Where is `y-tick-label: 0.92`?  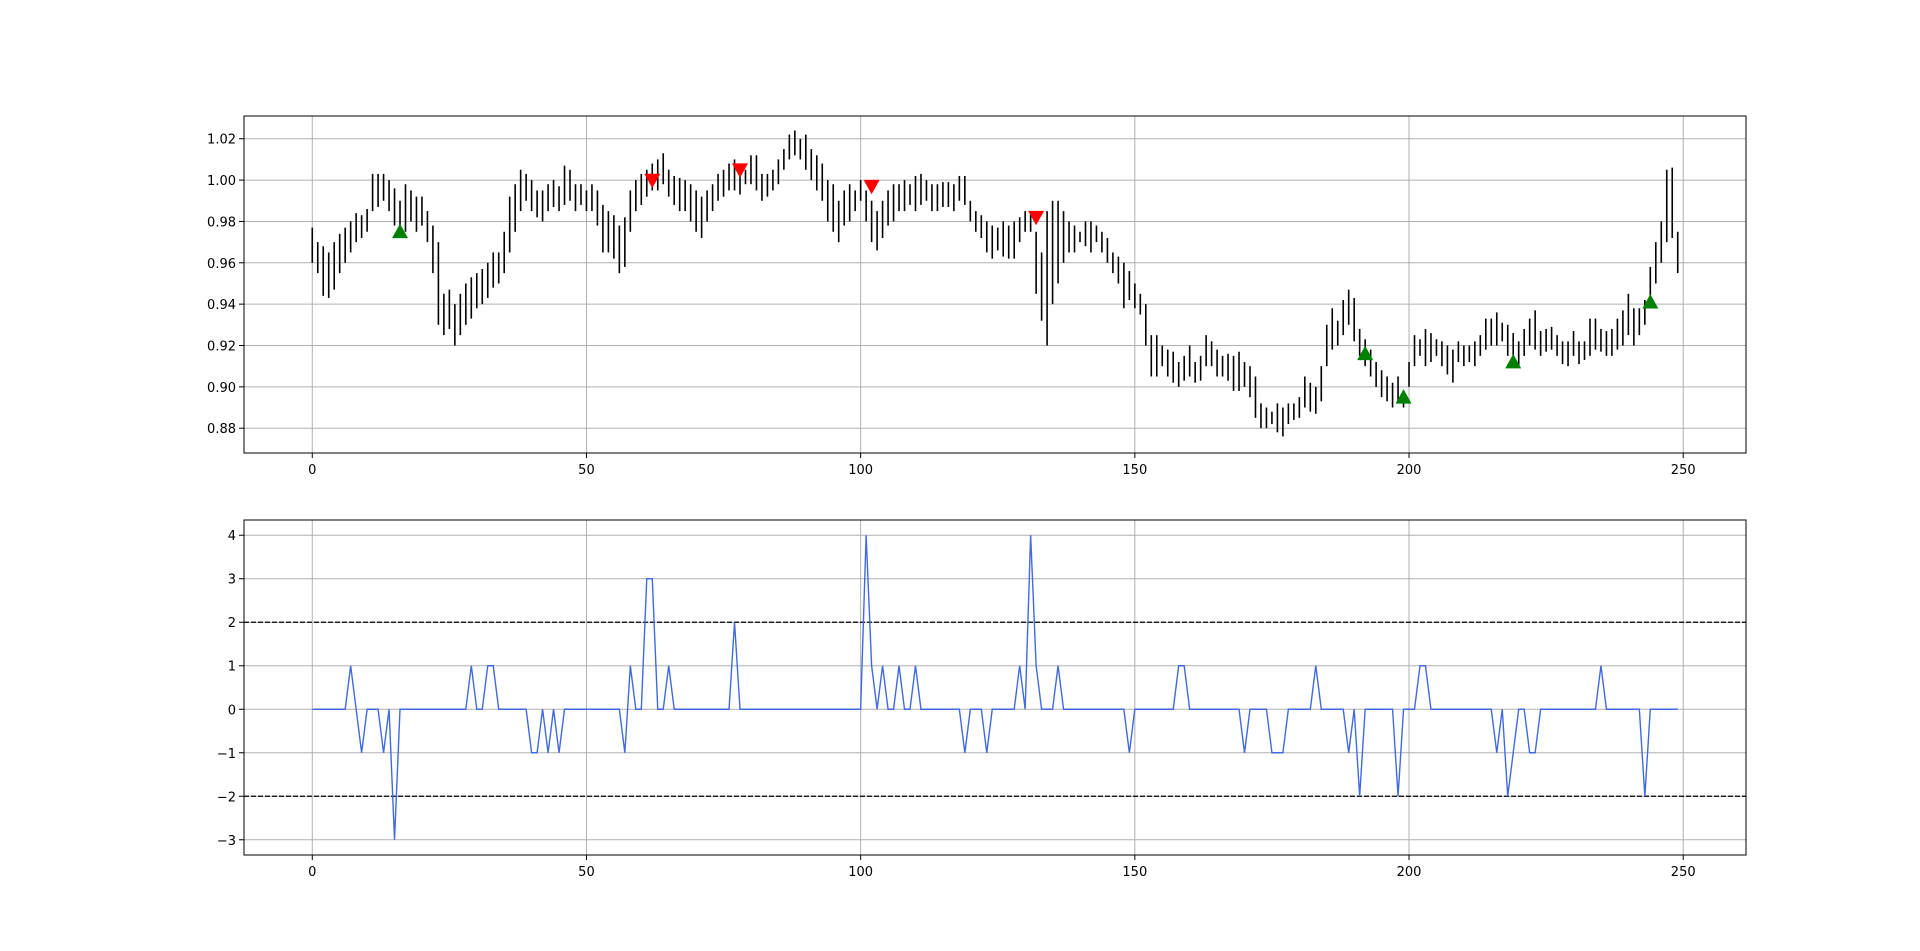
y-tick-label: 0.92 is located at coordinates (221, 346).